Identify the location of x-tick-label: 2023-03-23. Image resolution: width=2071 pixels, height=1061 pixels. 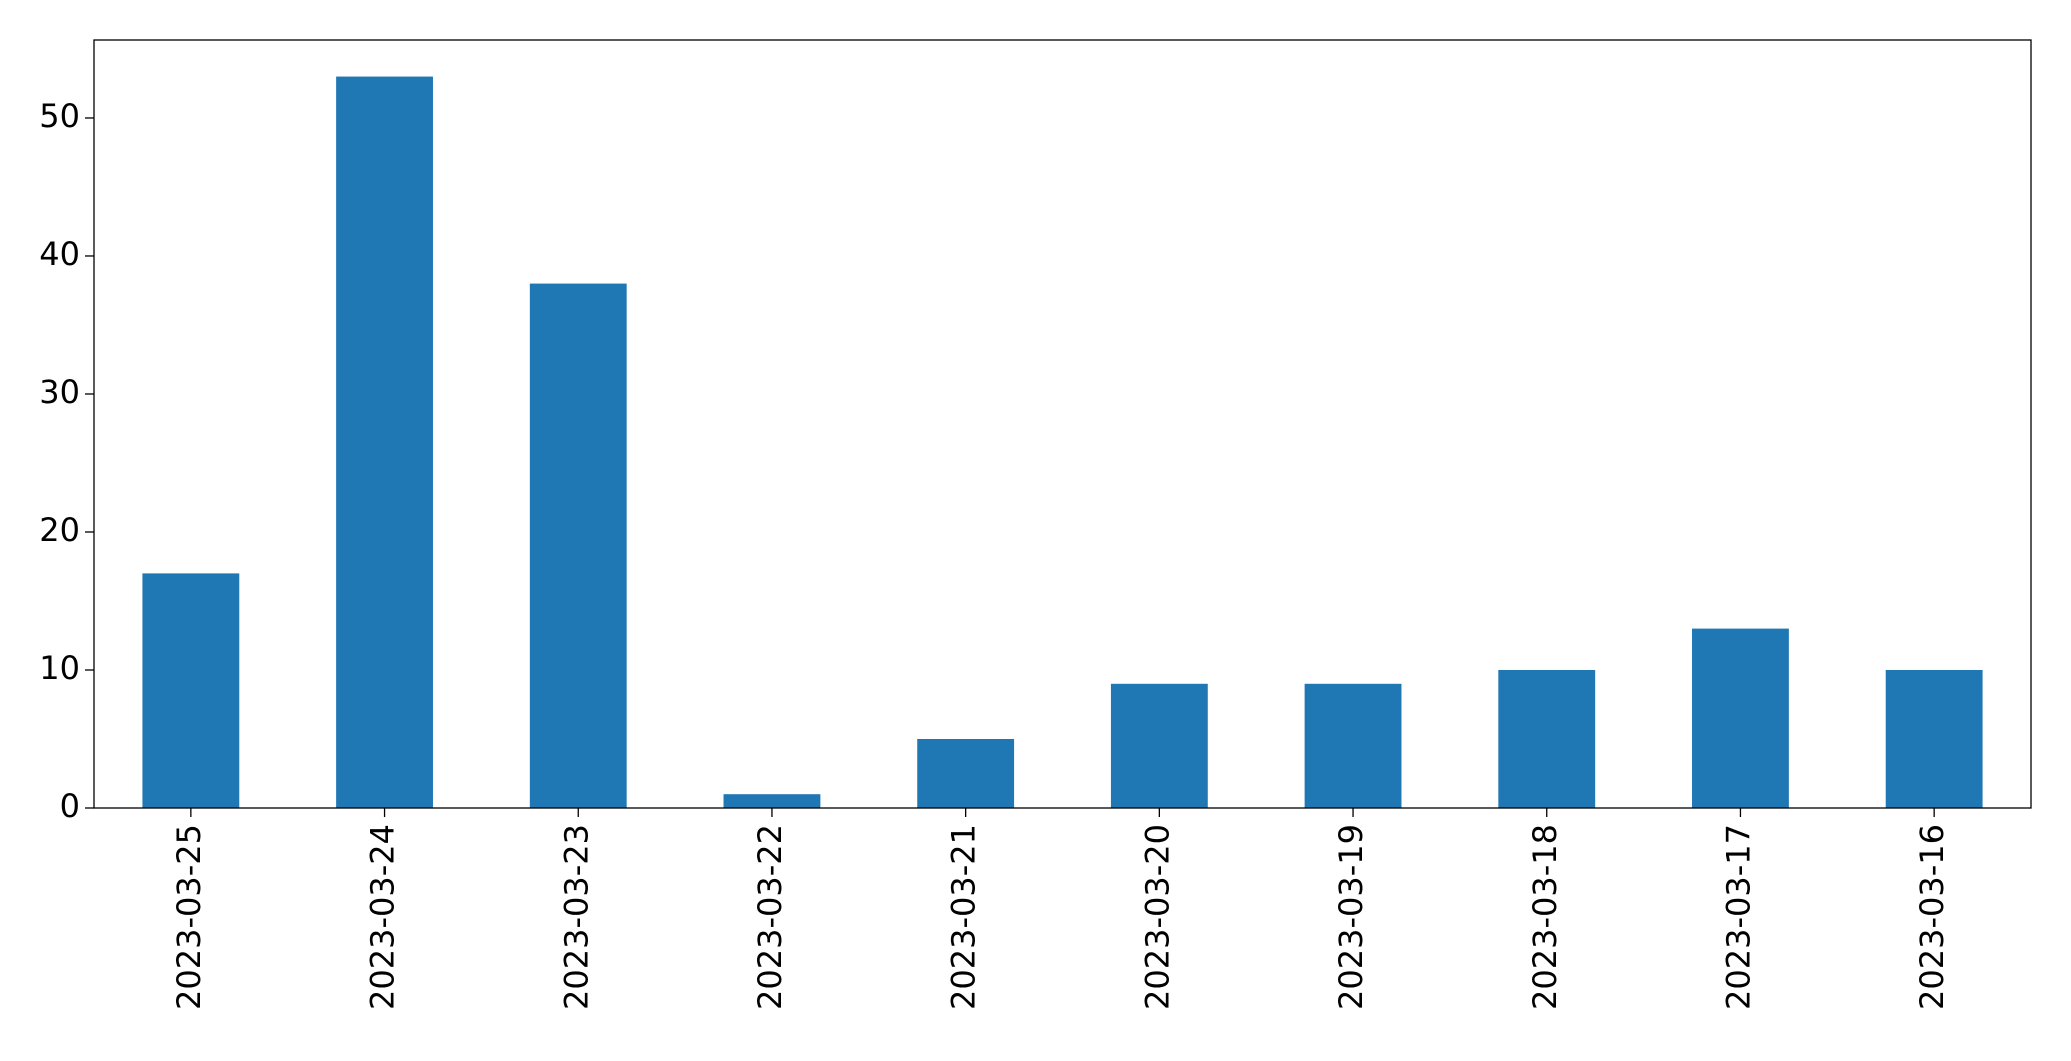
(576, 917).